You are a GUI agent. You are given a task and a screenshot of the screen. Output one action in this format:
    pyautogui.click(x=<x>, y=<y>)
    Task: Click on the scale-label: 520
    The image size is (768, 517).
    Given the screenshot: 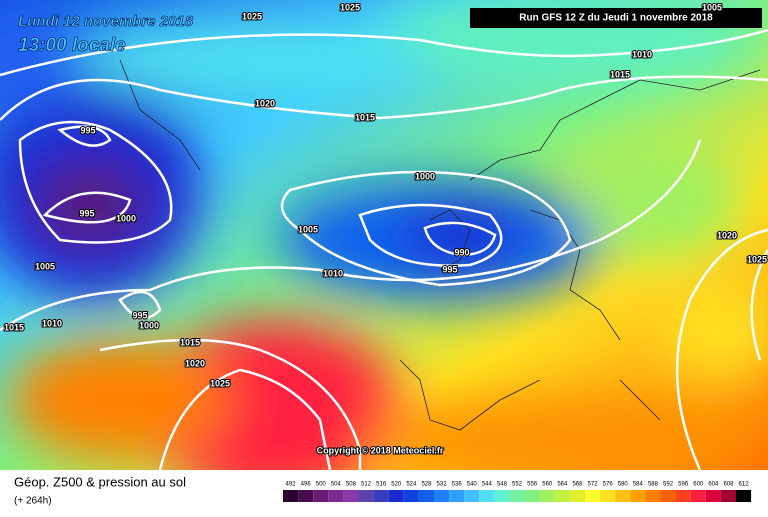 What is the action you would take?
    pyautogui.click(x=396, y=485)
    